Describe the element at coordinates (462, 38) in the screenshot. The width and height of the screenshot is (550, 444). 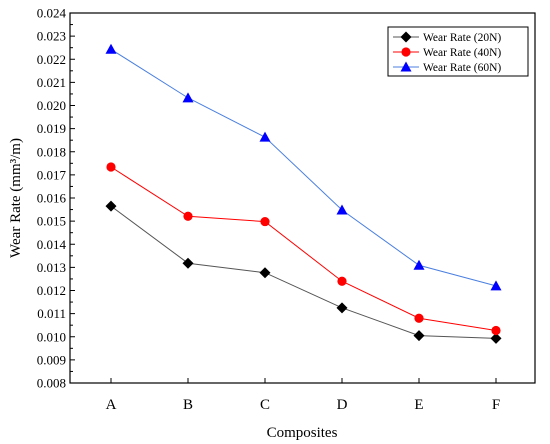
I see `legend-label: Wear Rate (20N)` at that location.